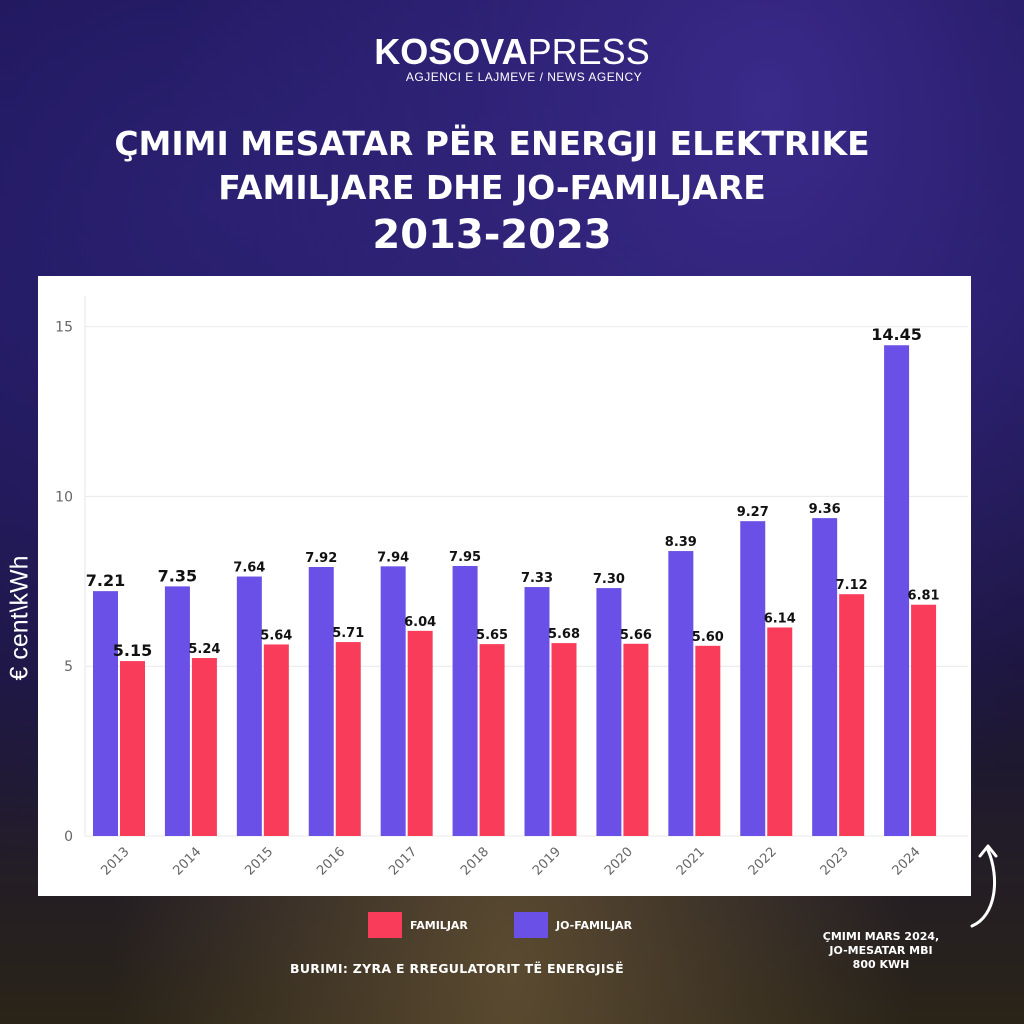  I want to click on data-label: 14.45, so click(896, 334).